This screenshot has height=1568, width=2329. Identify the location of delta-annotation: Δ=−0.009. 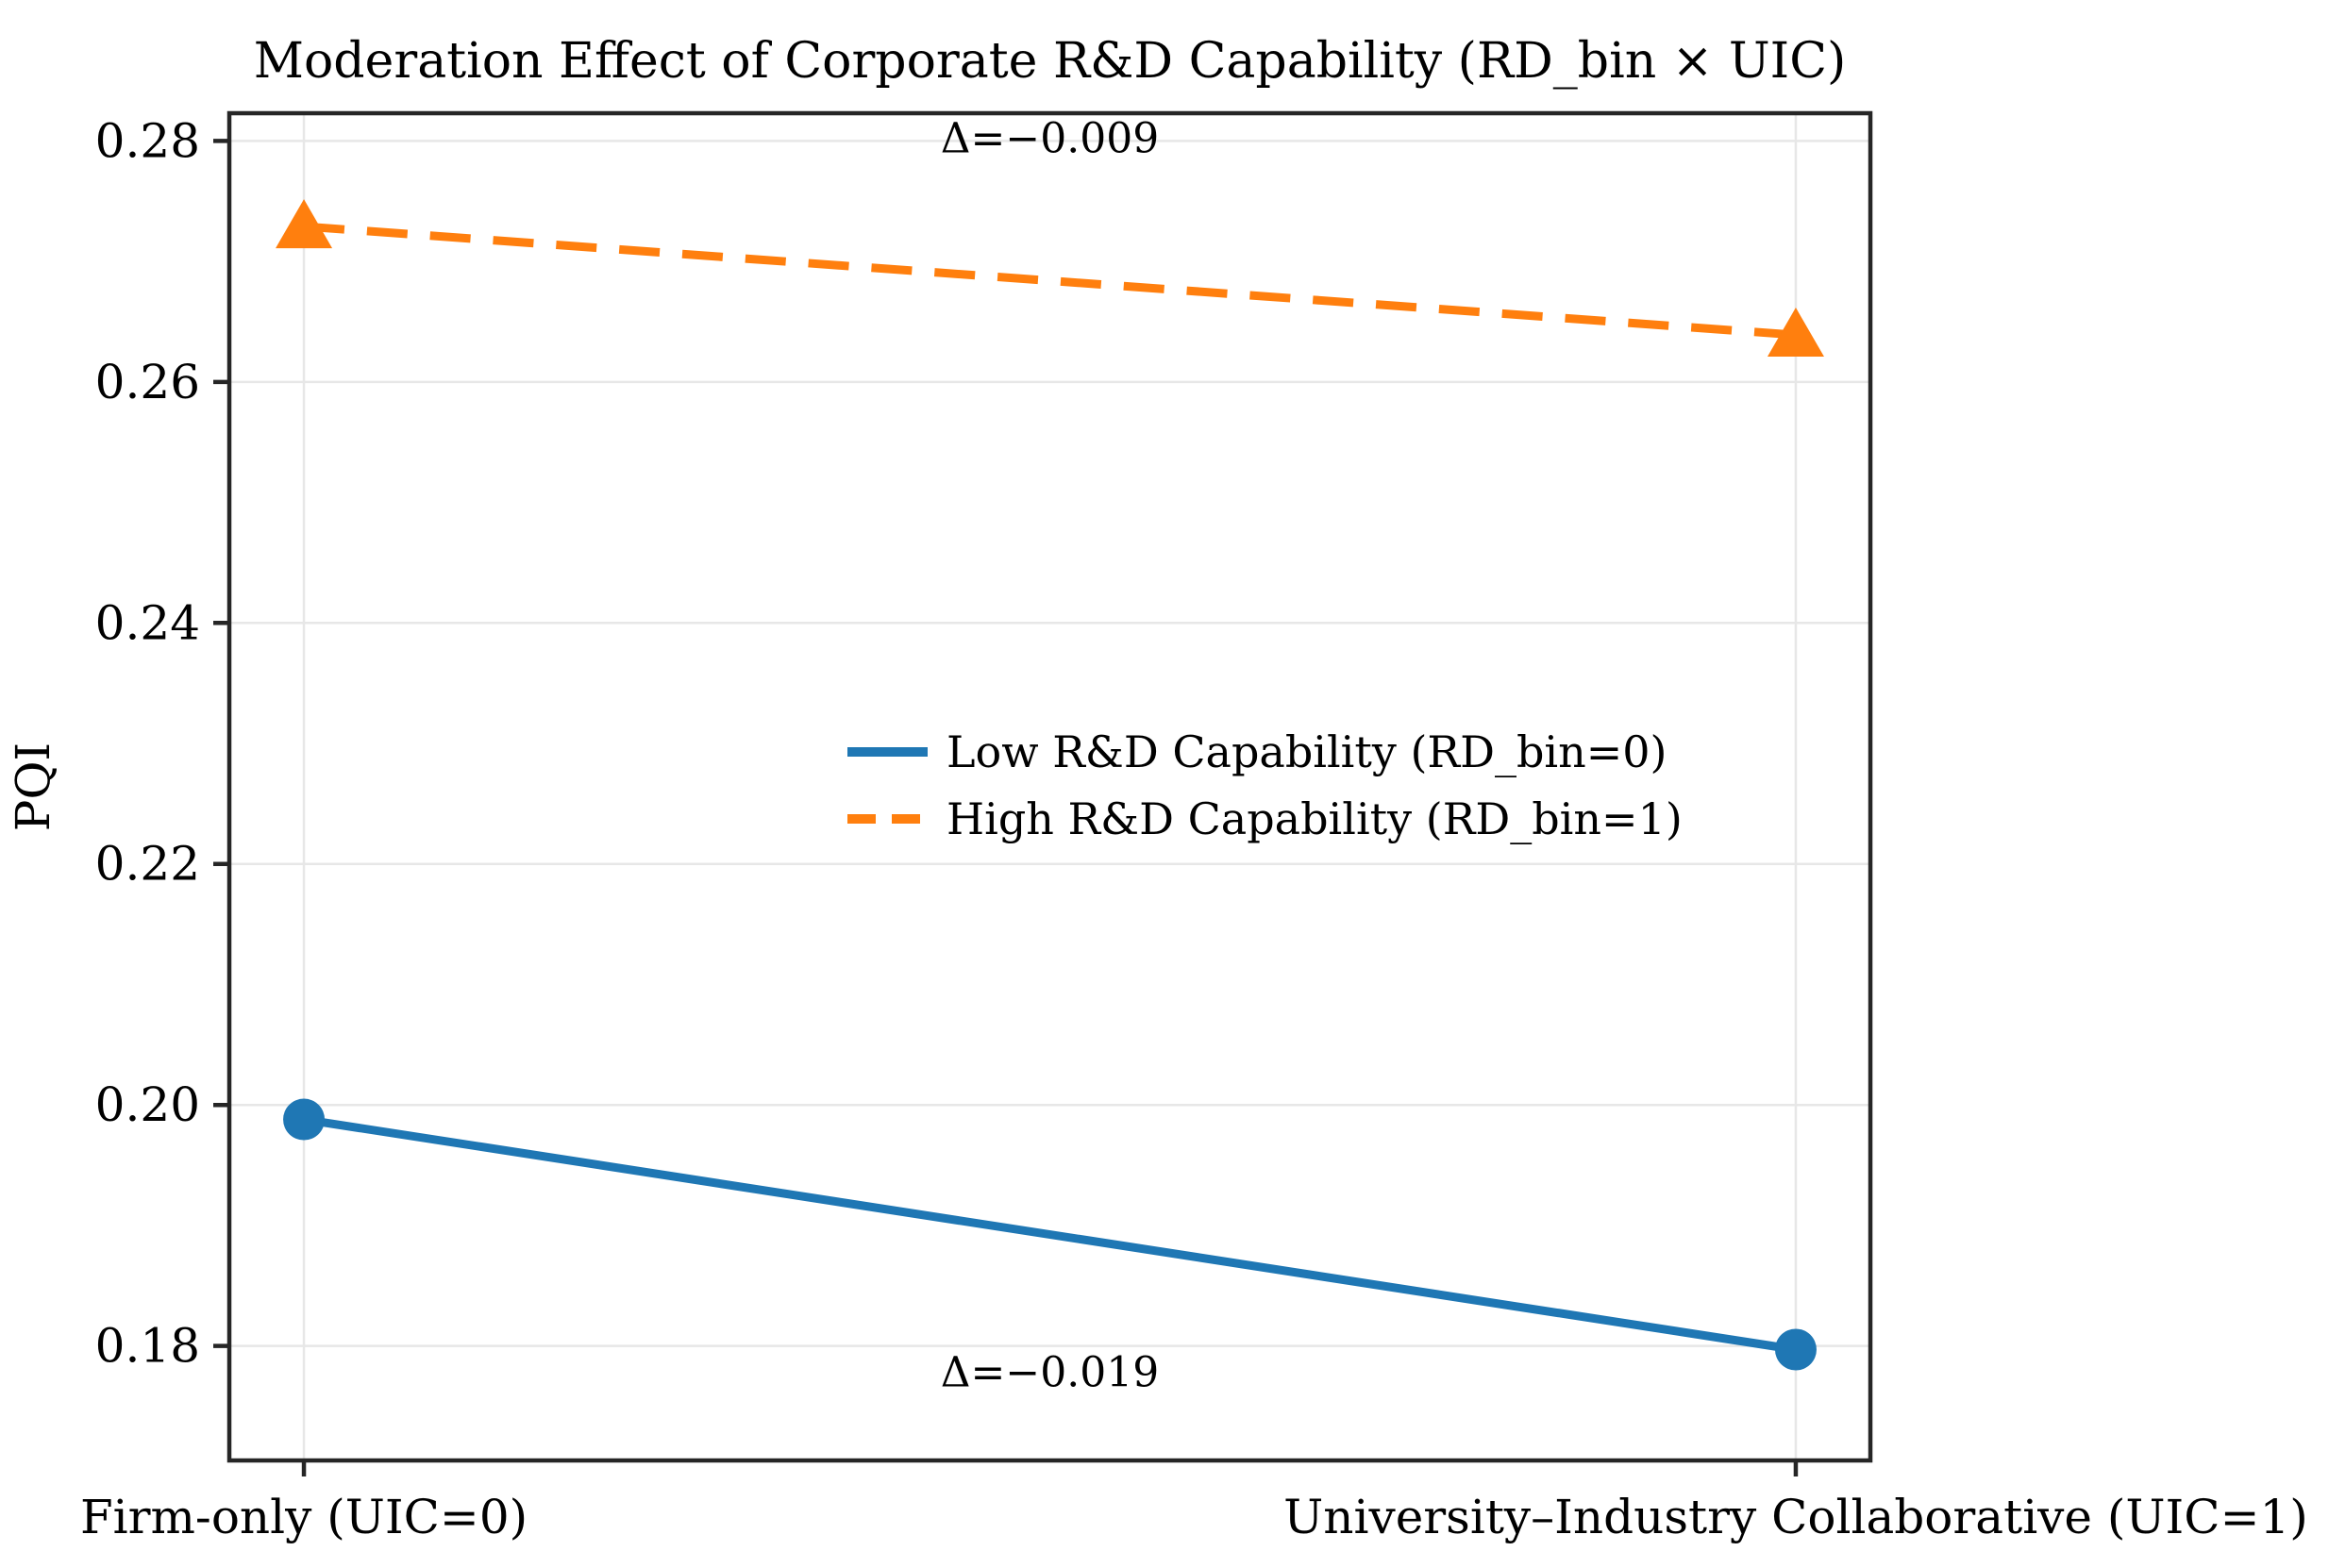
(1050, 138).